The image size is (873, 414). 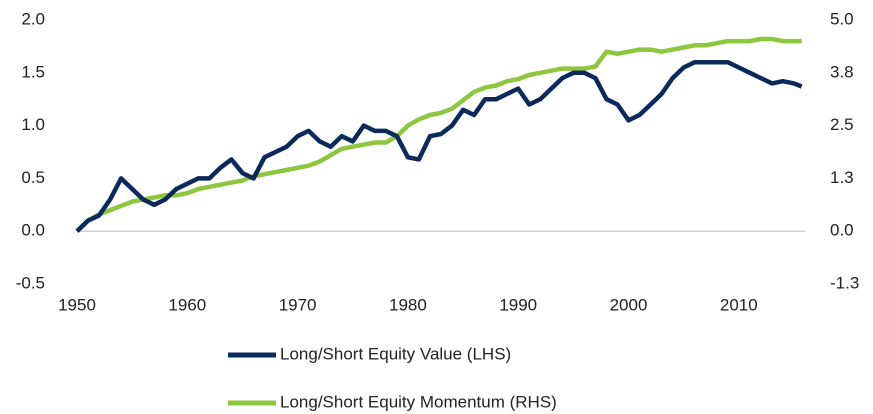 What do you see at coordinates (298, 304) in the screenshot?
I see `x-tick-label: 1970` at bounding box center [298, 304].